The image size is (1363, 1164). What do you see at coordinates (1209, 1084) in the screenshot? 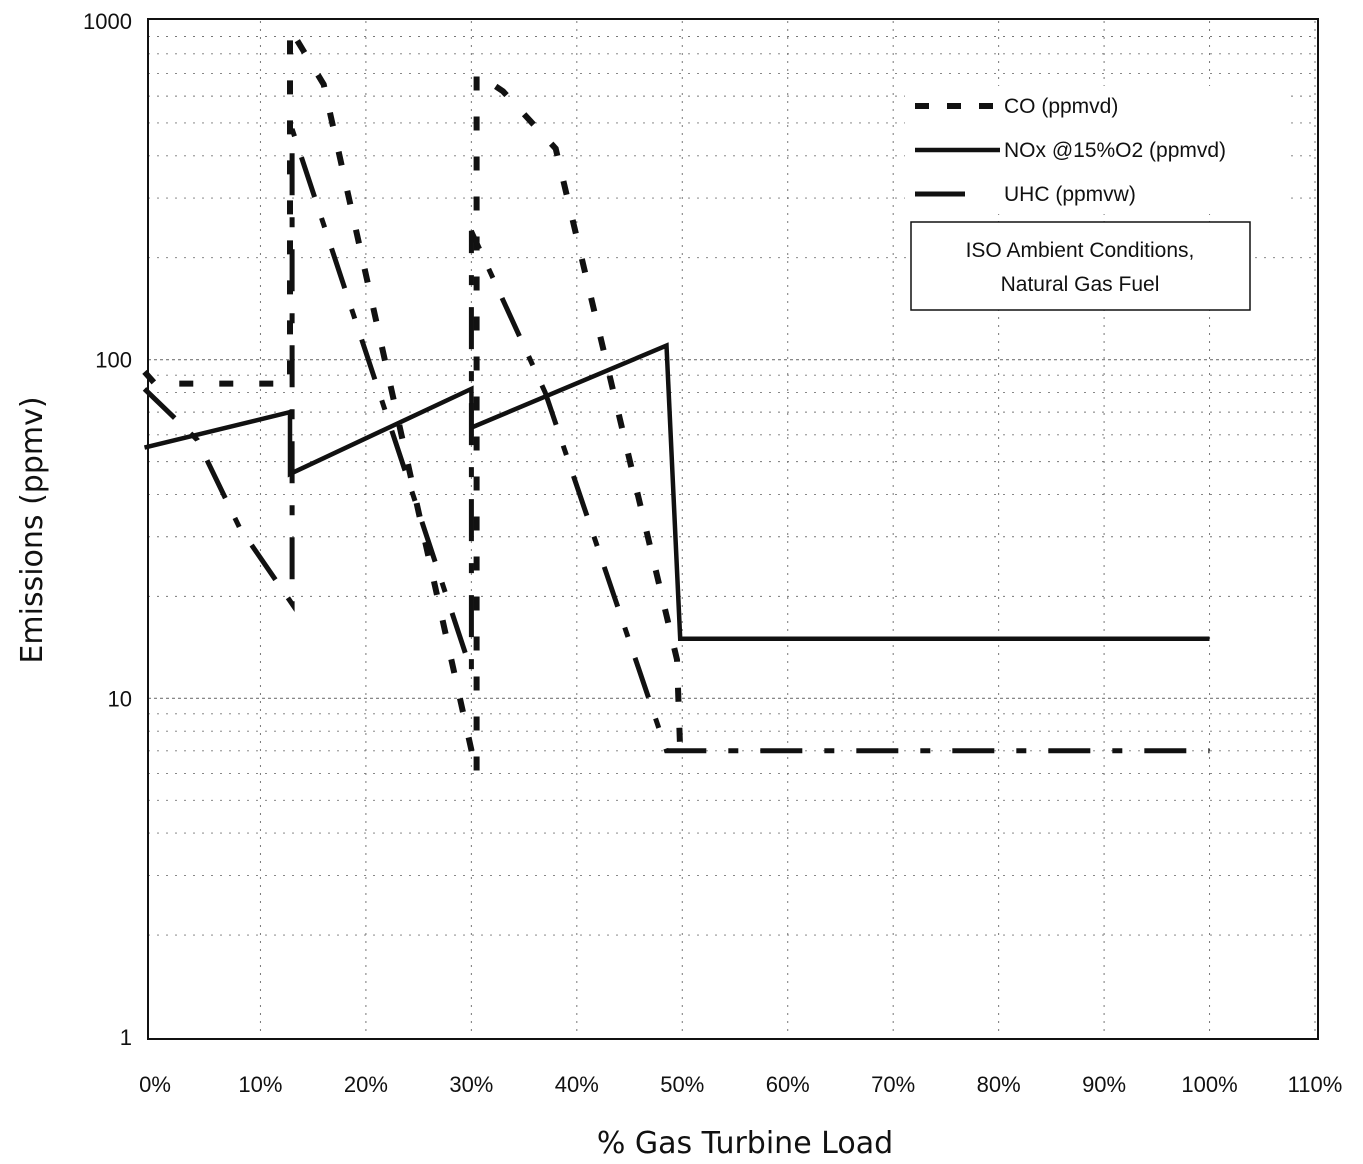
I see `x-tick-label: 100%` at bounding box center [1209, 1084].